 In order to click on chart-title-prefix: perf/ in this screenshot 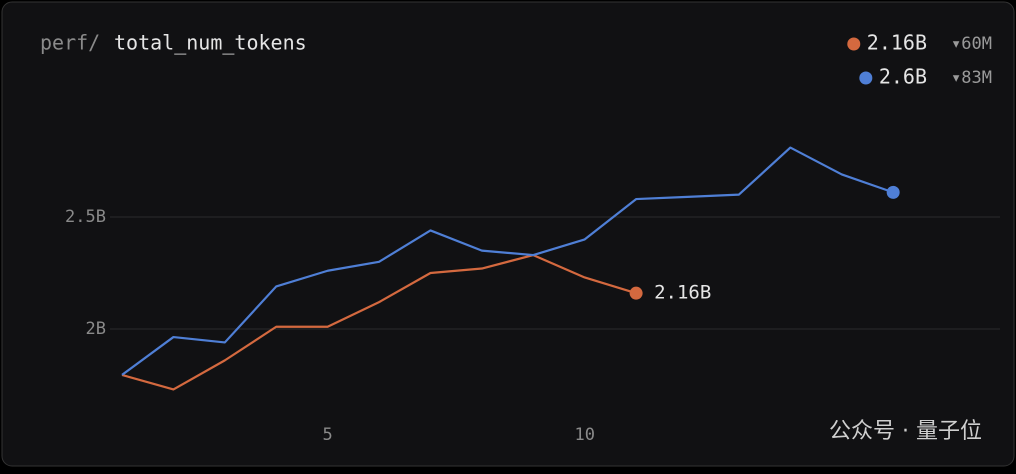, I will do `click(70, 43)`.